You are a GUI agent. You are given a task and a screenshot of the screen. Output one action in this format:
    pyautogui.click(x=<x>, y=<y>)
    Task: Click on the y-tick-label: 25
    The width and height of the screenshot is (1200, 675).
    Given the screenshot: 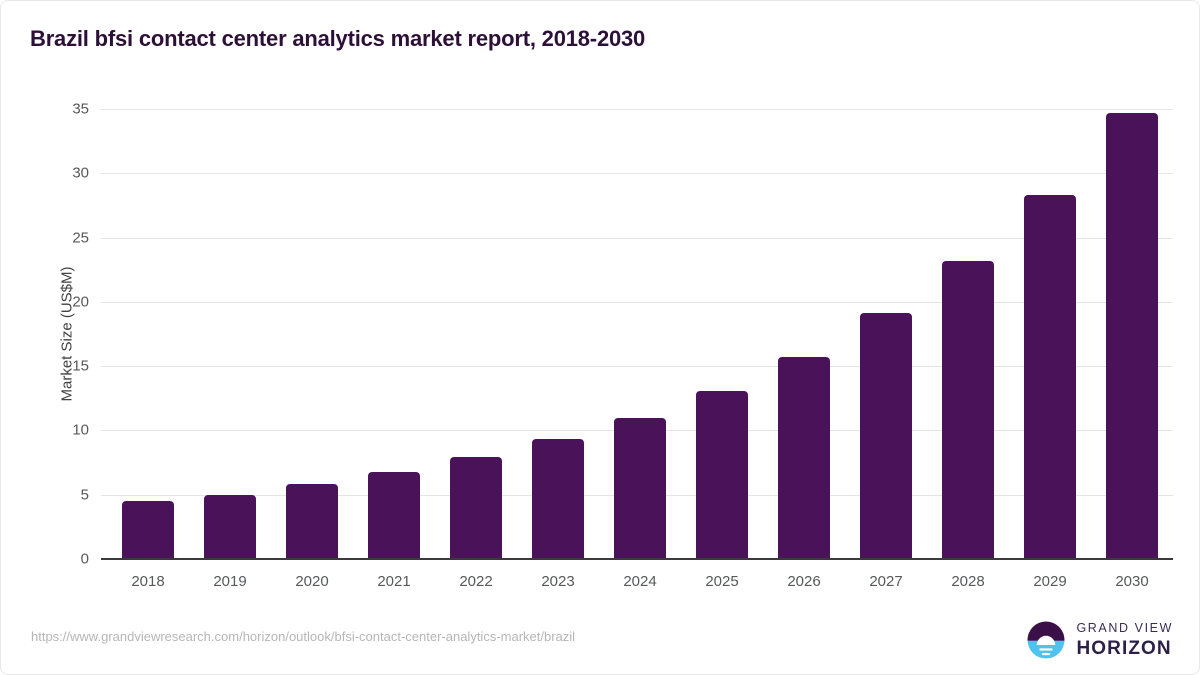 What is the action you would take?
    pyautogui.click(x=80, y=238)
    